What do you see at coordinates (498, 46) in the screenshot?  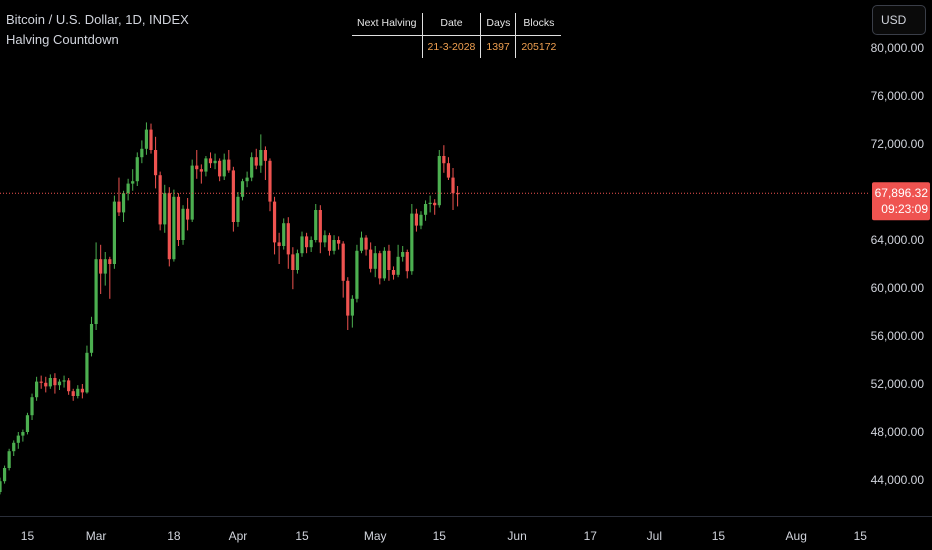 I see `cell-days: 1397` at bounding box center [498, 46].